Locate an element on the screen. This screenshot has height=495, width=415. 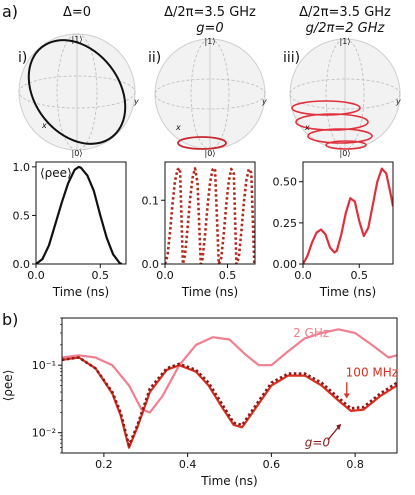
y-tick-label: 0.25 is located at coordinates (285, 223).